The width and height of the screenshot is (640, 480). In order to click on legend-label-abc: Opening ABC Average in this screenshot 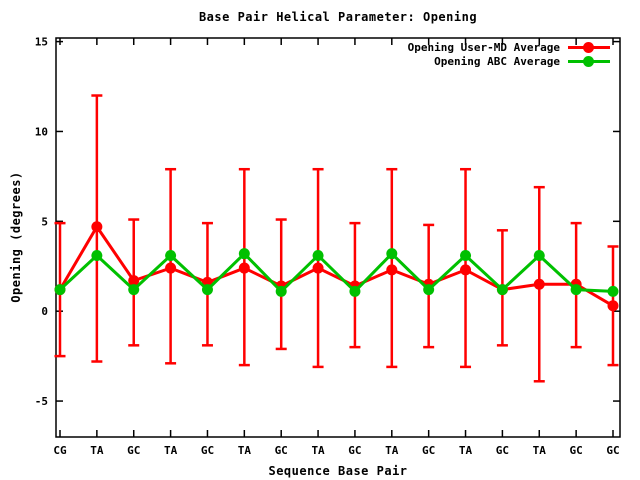, I will do `click(497, 61)`.